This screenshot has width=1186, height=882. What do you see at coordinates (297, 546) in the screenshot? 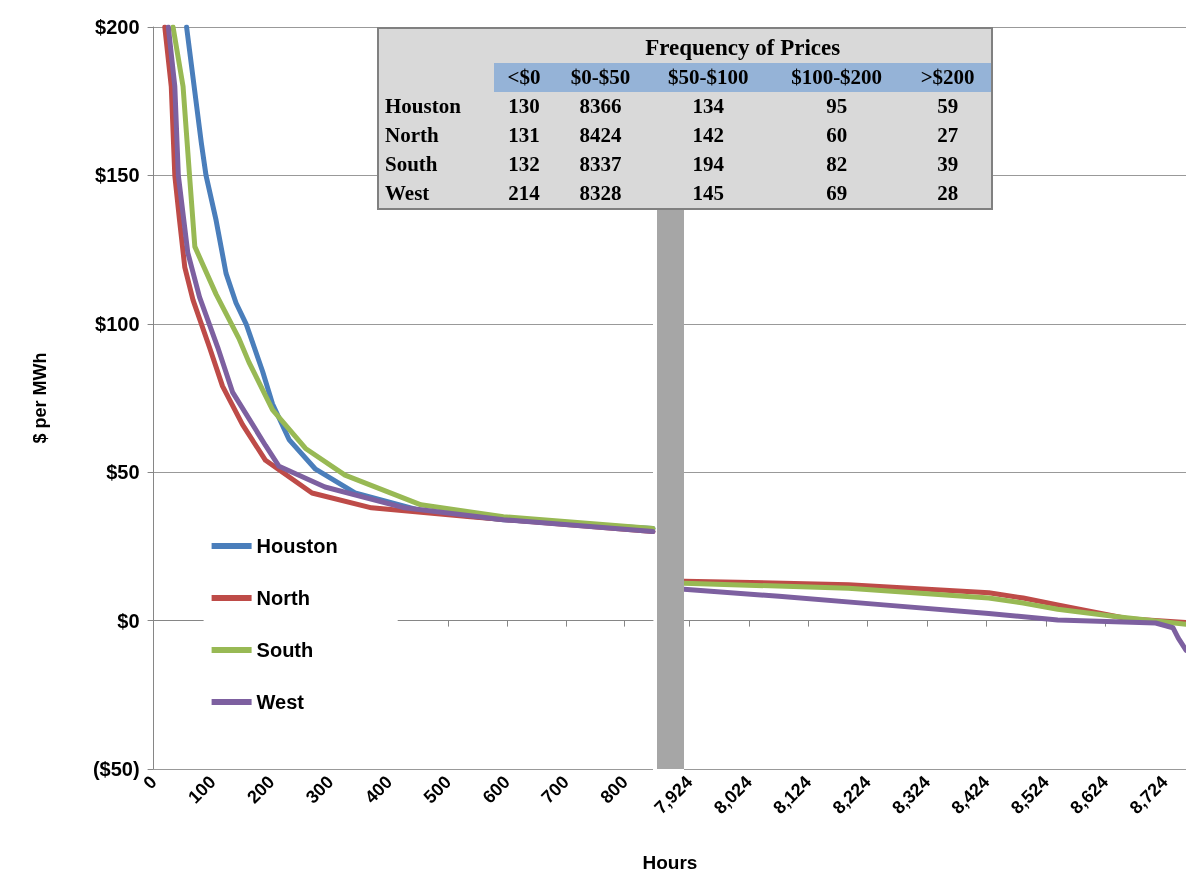
I see `legend-label: Houston` at bounding box center [297, 546].